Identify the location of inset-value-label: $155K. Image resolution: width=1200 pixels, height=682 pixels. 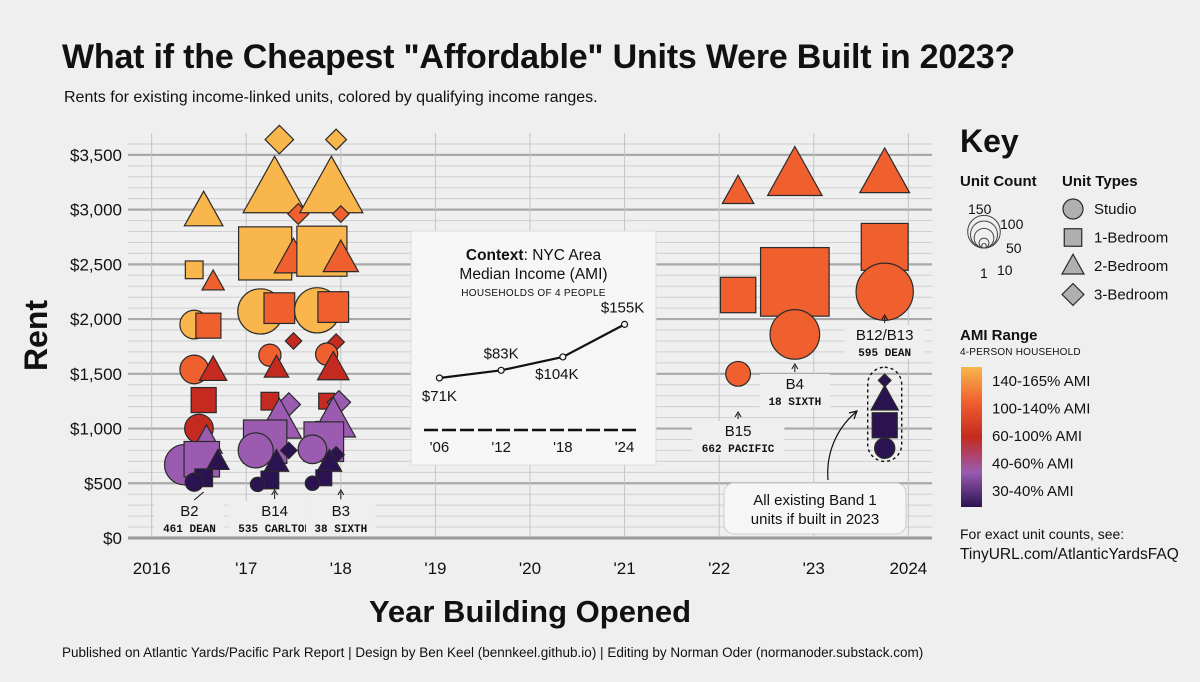
(622, 307).